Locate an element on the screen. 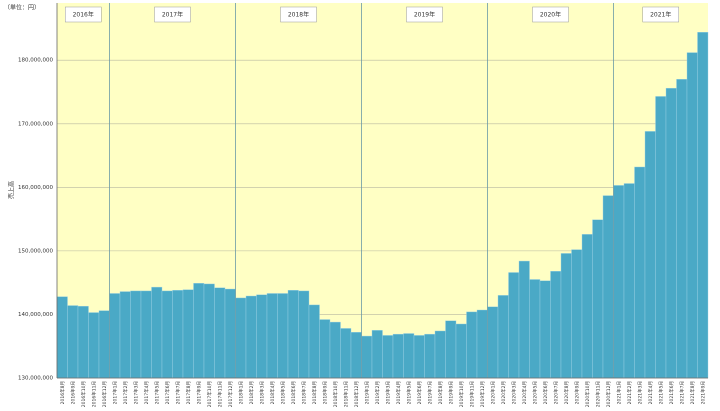  x-tick-label: 2019年7月 is located at coordinates (429, 392).